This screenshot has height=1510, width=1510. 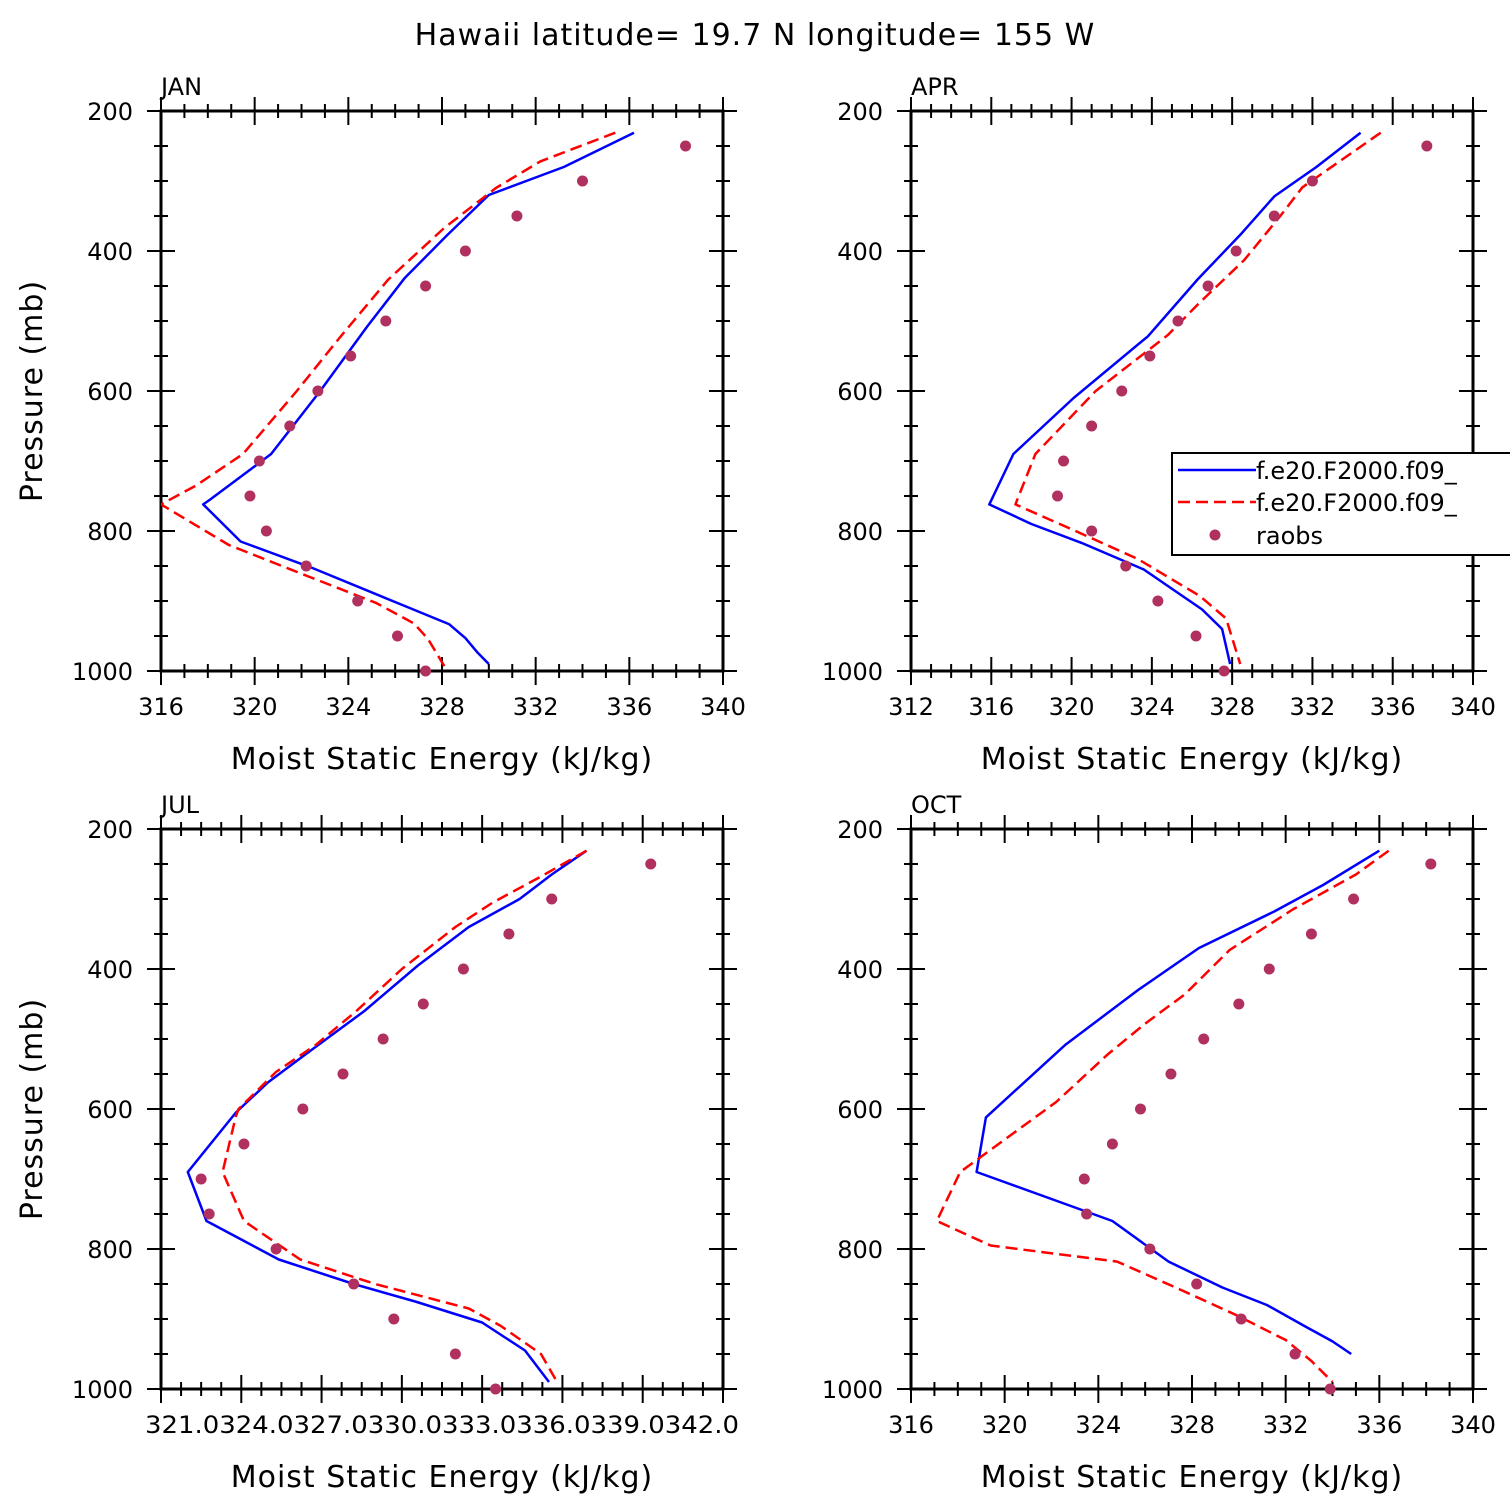 What do you see at coordinates (179, 805) in the screenshot?
I see `panel-label: JUL` at bounding box center [179, 805].